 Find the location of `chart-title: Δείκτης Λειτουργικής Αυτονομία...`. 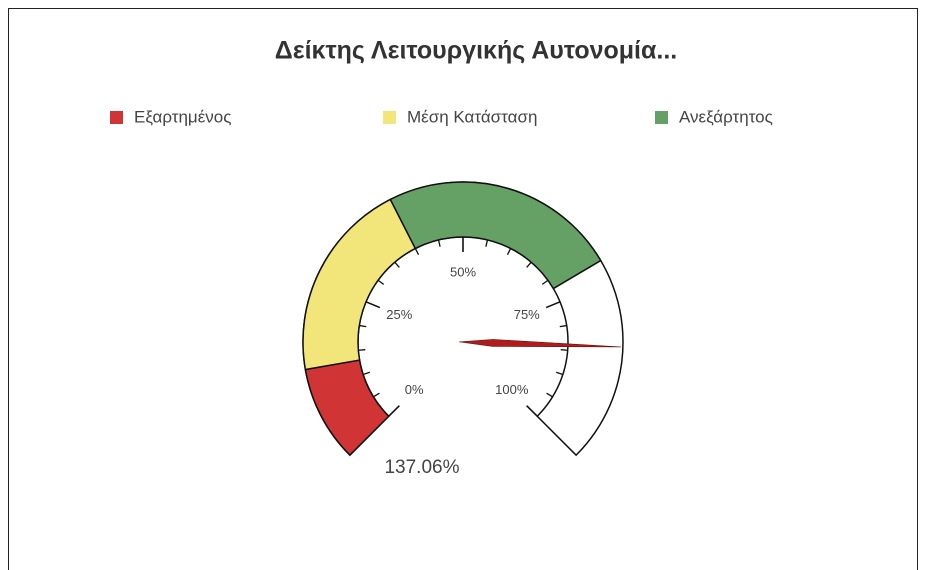

chart-title: Δείκτης Λειτουργικής Αυτονομία... is located at coordinates (476, 51).